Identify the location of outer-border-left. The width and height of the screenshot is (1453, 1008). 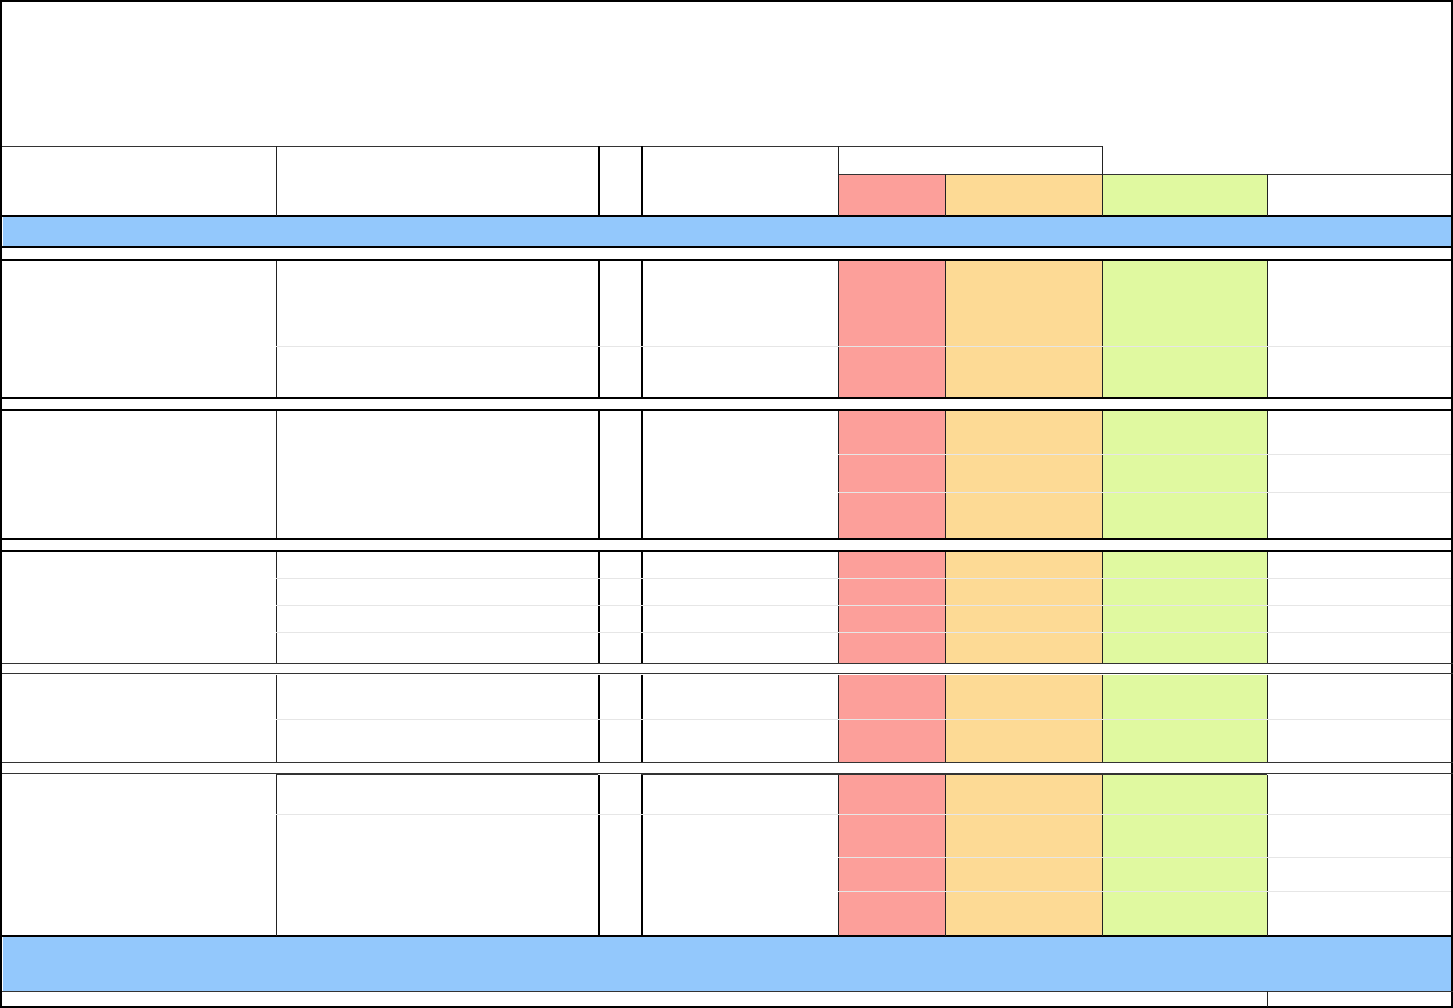
(1, 504).